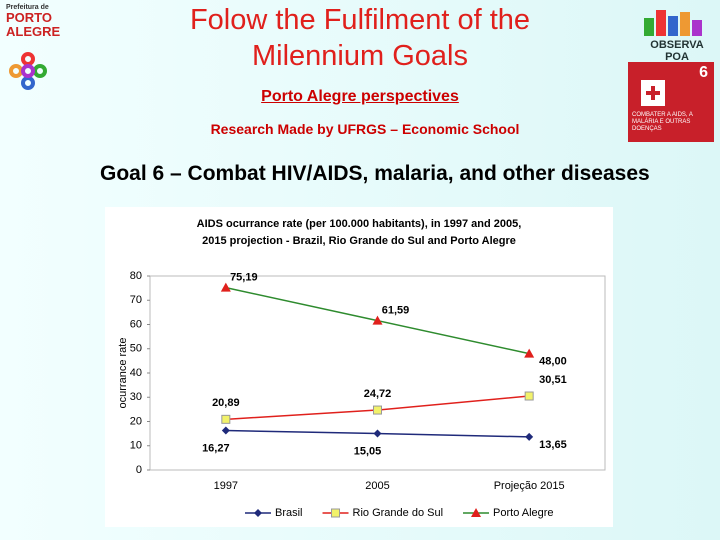  What do you see at coordinates (368, 451) in the screenshot?
I see `data-label: 15,05` at bounding box center [368, 451].